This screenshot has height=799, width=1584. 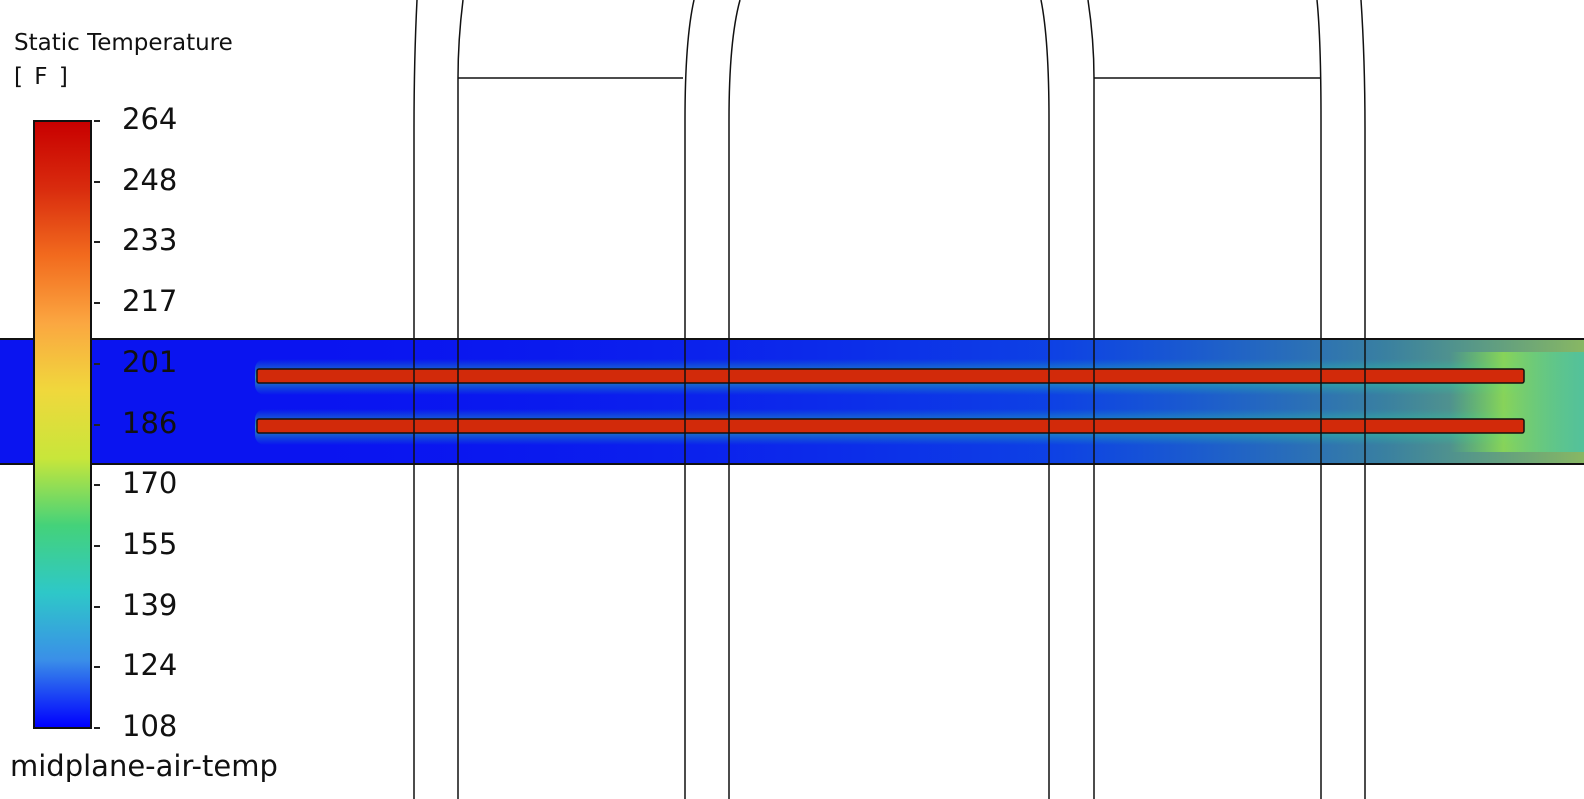 I want to click on legend-tick-label: 124, so click(x=150, y=665).